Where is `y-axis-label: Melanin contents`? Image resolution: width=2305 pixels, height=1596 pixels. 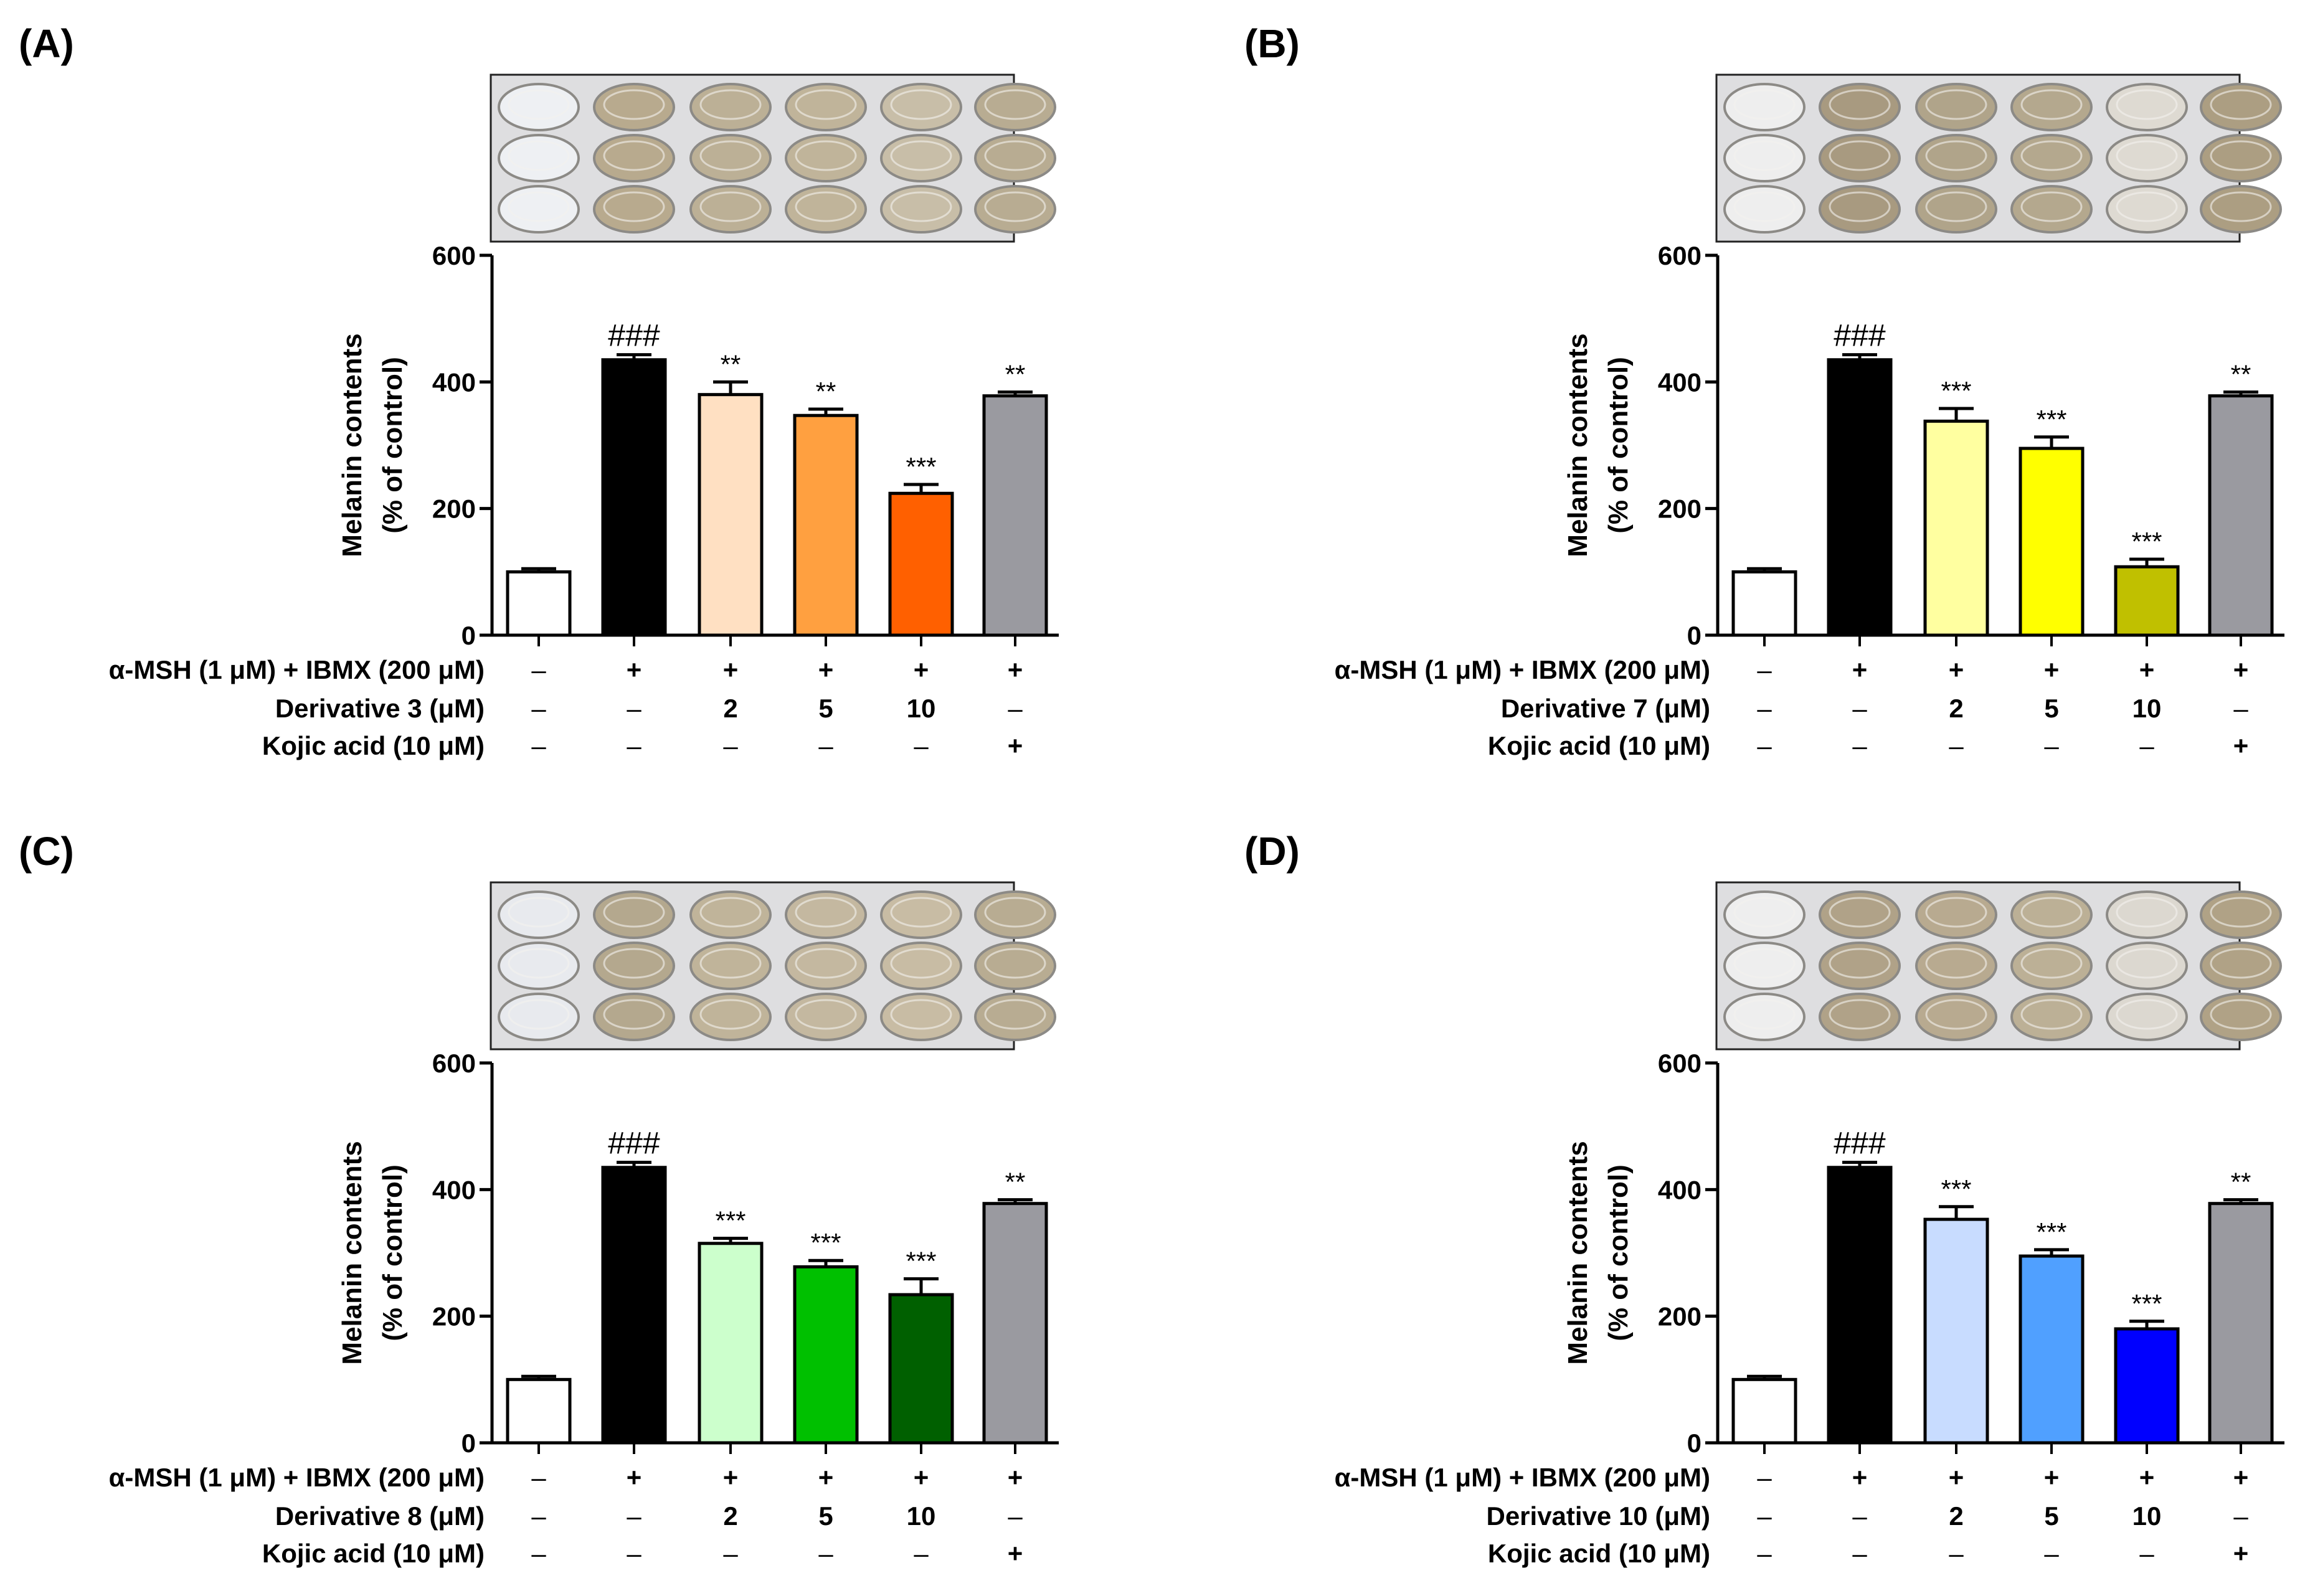 y-axis-label: Melanin contents is located at coordinates (352, 445).